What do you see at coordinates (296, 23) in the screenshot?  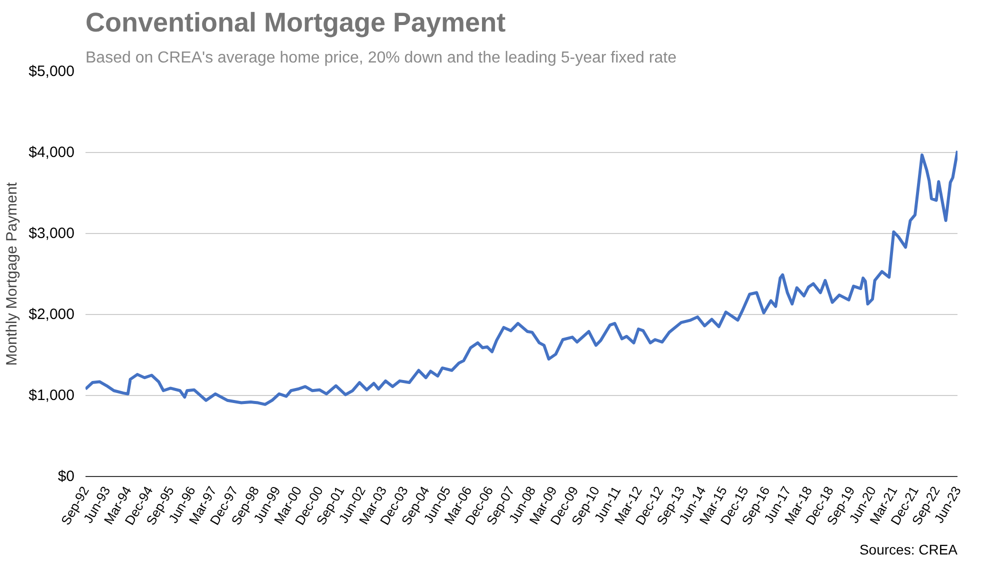 I see `chart-title: Conventional Mortgage Payment` at bounding box center [296, 23].